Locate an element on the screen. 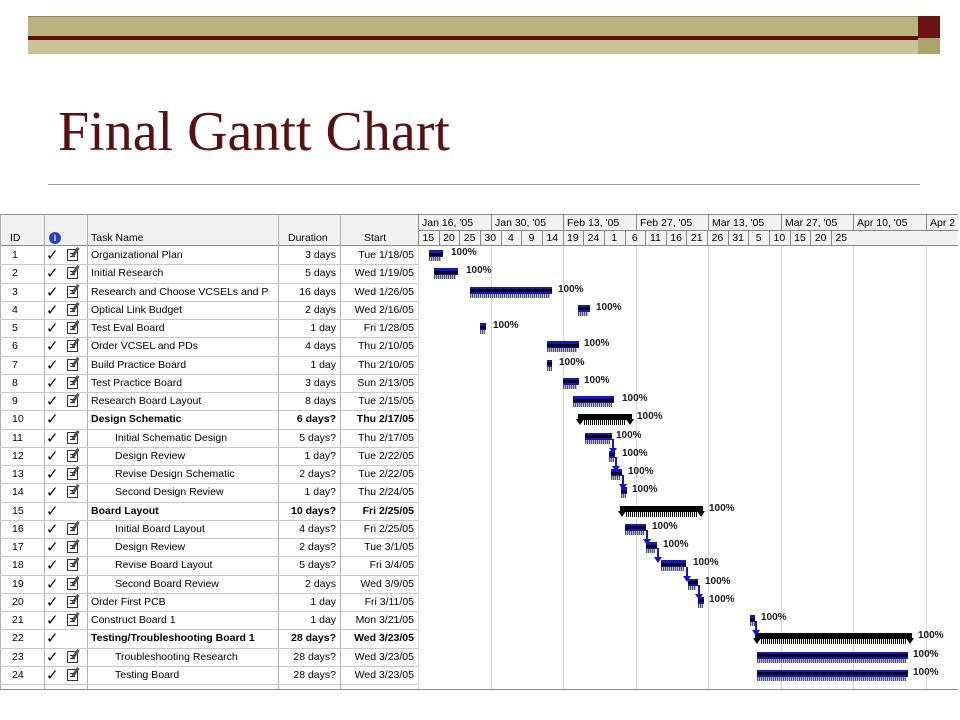 The height and width of the screenshot is (720, 960). table-cell-start: Tue 1/18/05 is located at coordinates (386, 255).